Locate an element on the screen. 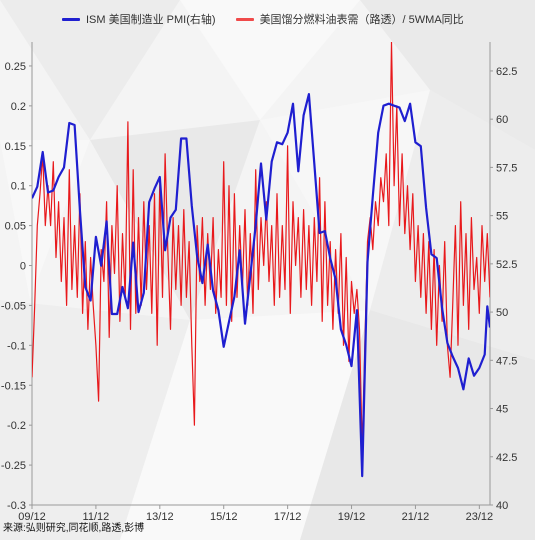  x-tick-label: 17/12 is located at coordinates (288, 517).